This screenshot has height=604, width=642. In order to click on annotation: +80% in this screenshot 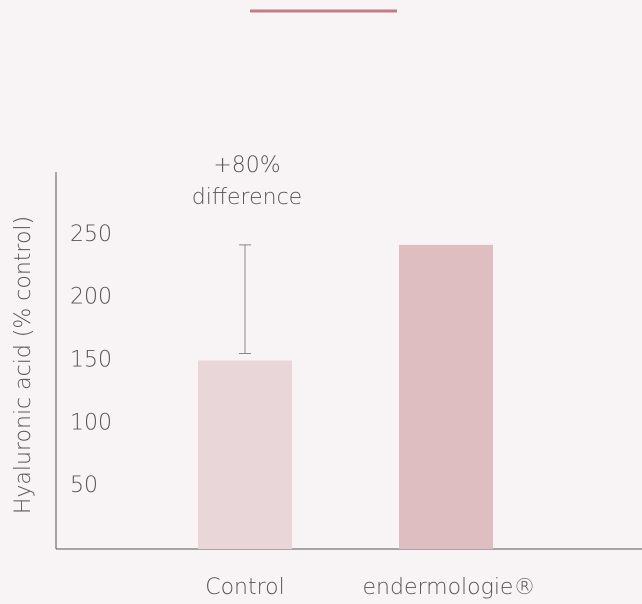, I will do `click(246, 165)`.